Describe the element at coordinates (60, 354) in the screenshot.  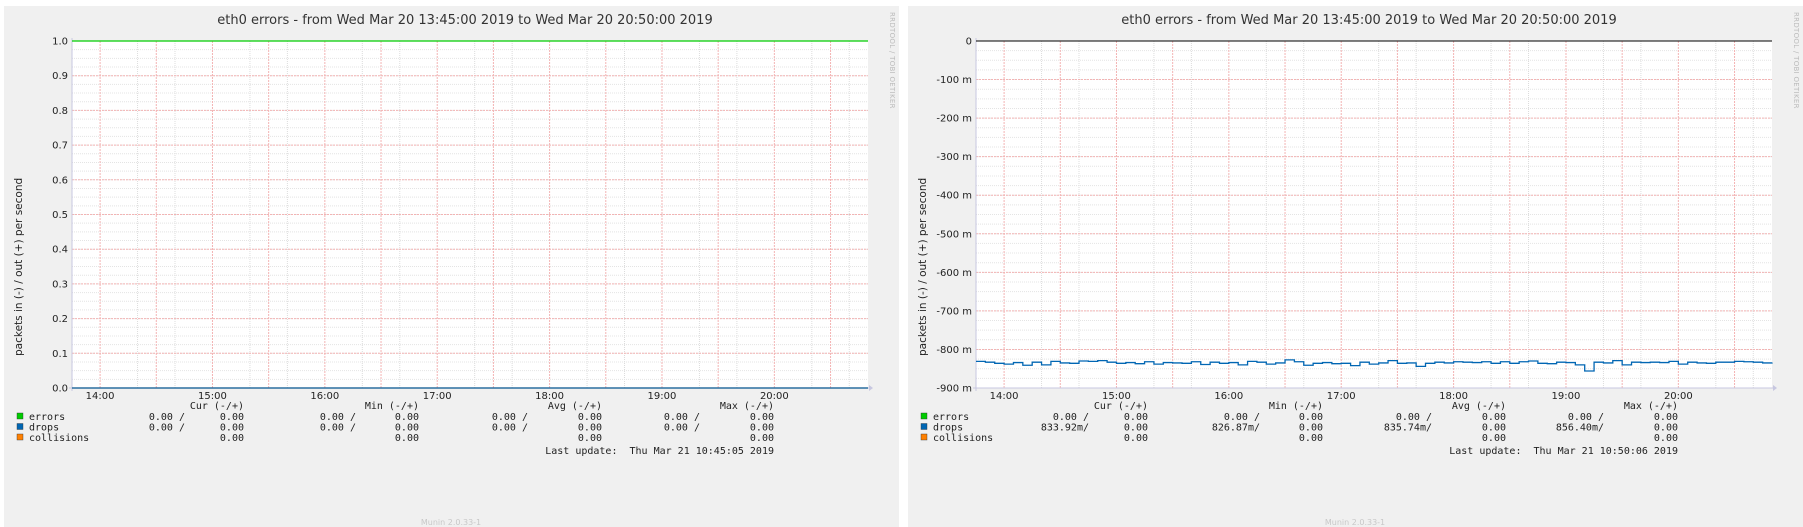
I see `y-tick-label: 0.1` at that location.